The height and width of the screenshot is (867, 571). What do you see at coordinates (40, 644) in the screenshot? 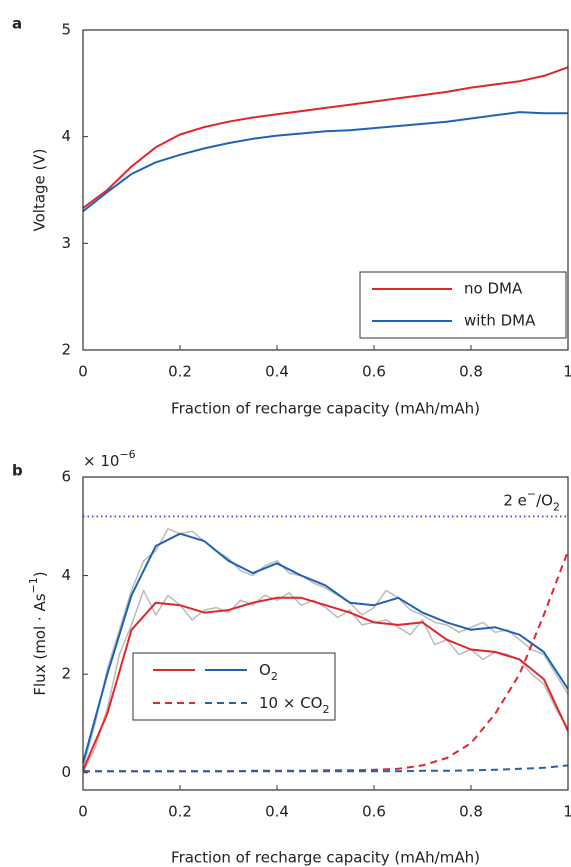
I see `text-part: Flux (mol · As` at bounding box center [40, 644].